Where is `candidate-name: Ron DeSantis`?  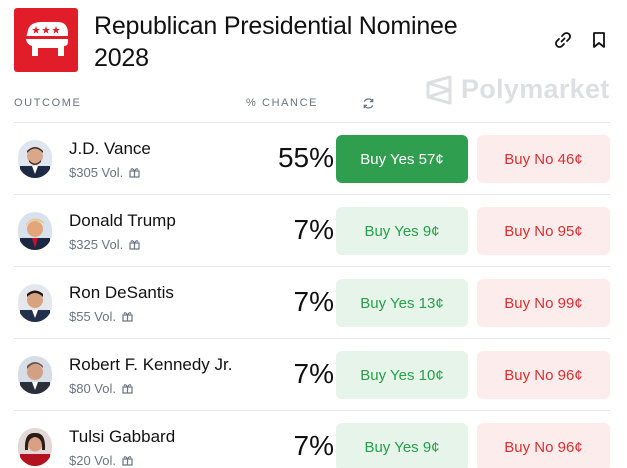
candidate-name: Ron DeSantis is located at coordinates (121, 292).